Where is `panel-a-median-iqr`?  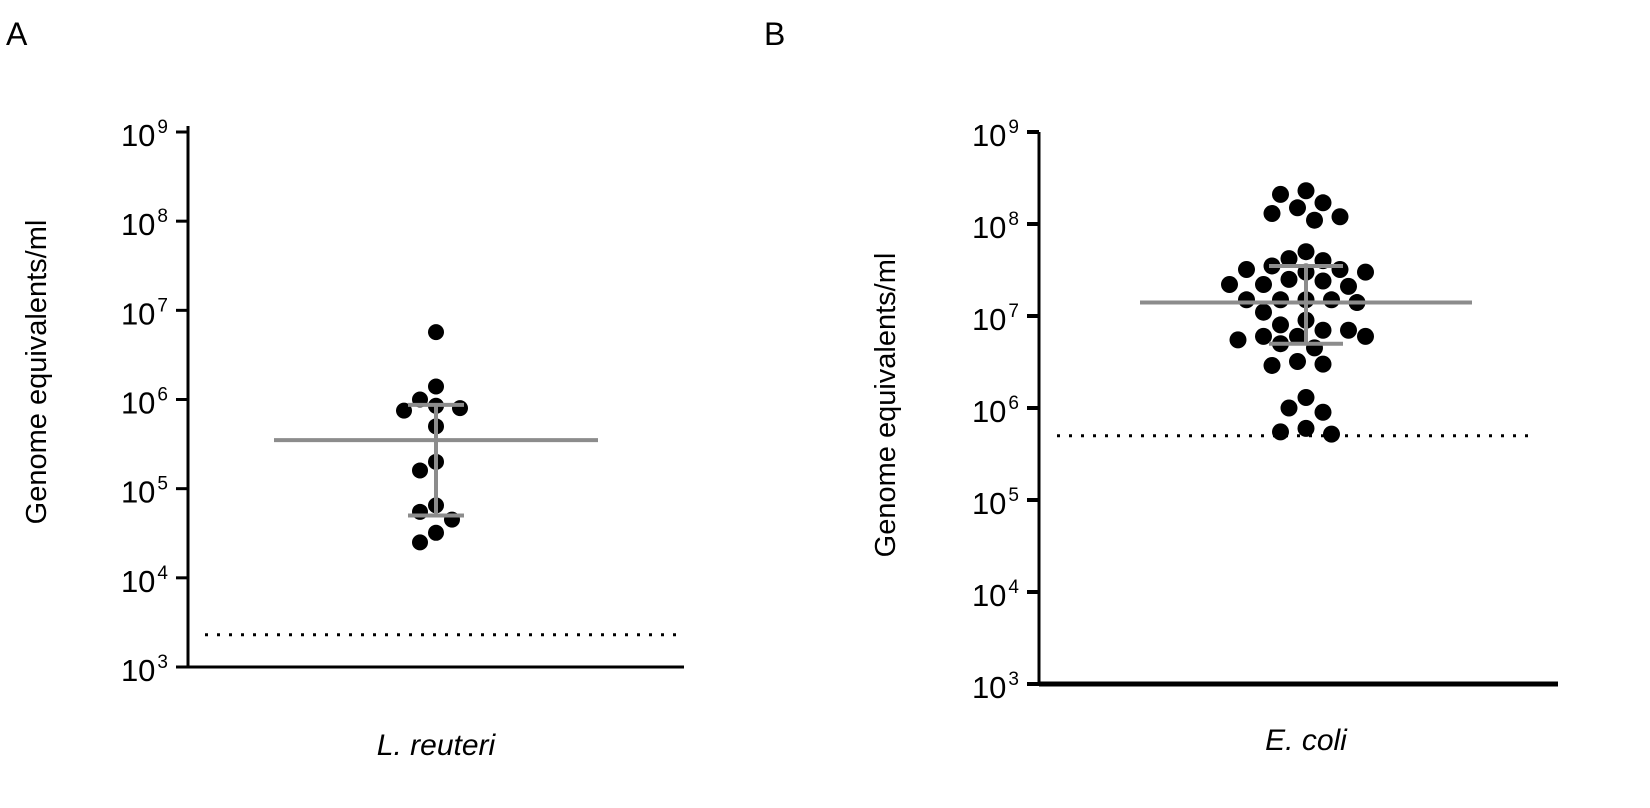
panel-a-median-iqr is located at coordinates (436, 460).